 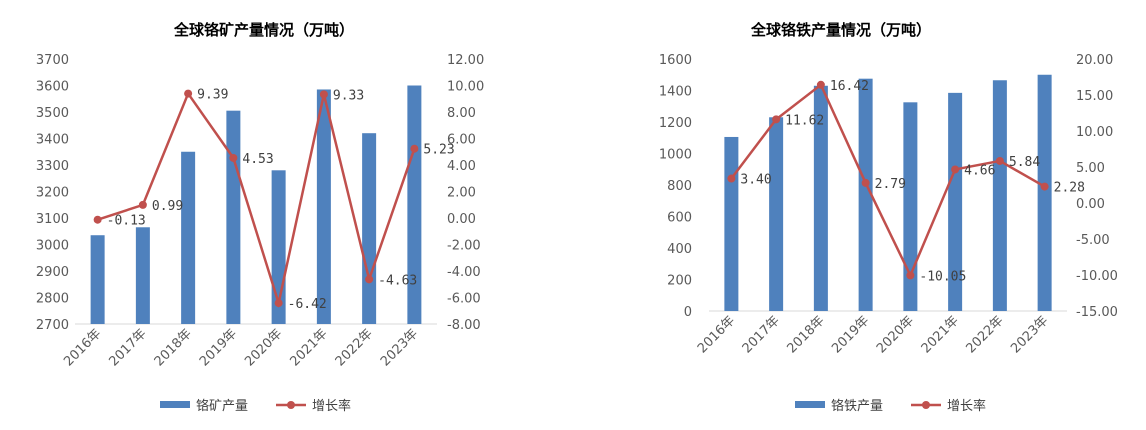 What do you see at coordinates (52, 325) in the screenshot?
I see `y-left-tick-label: 2700` at bounding box center [52, 325].